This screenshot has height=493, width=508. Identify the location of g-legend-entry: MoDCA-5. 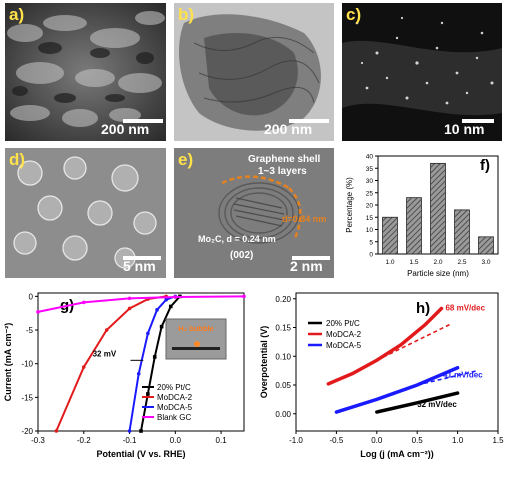
(175, 407).